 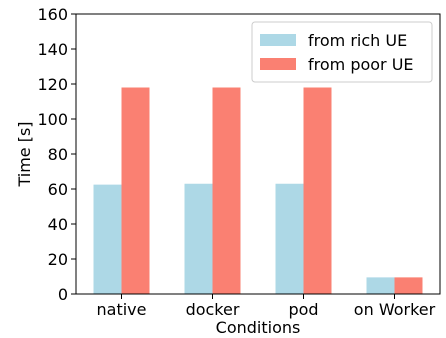 What do you see at coordinates (303, 309) in the screenshot?
I see `x-tick-label: pod` at bounding box center [303, 309].